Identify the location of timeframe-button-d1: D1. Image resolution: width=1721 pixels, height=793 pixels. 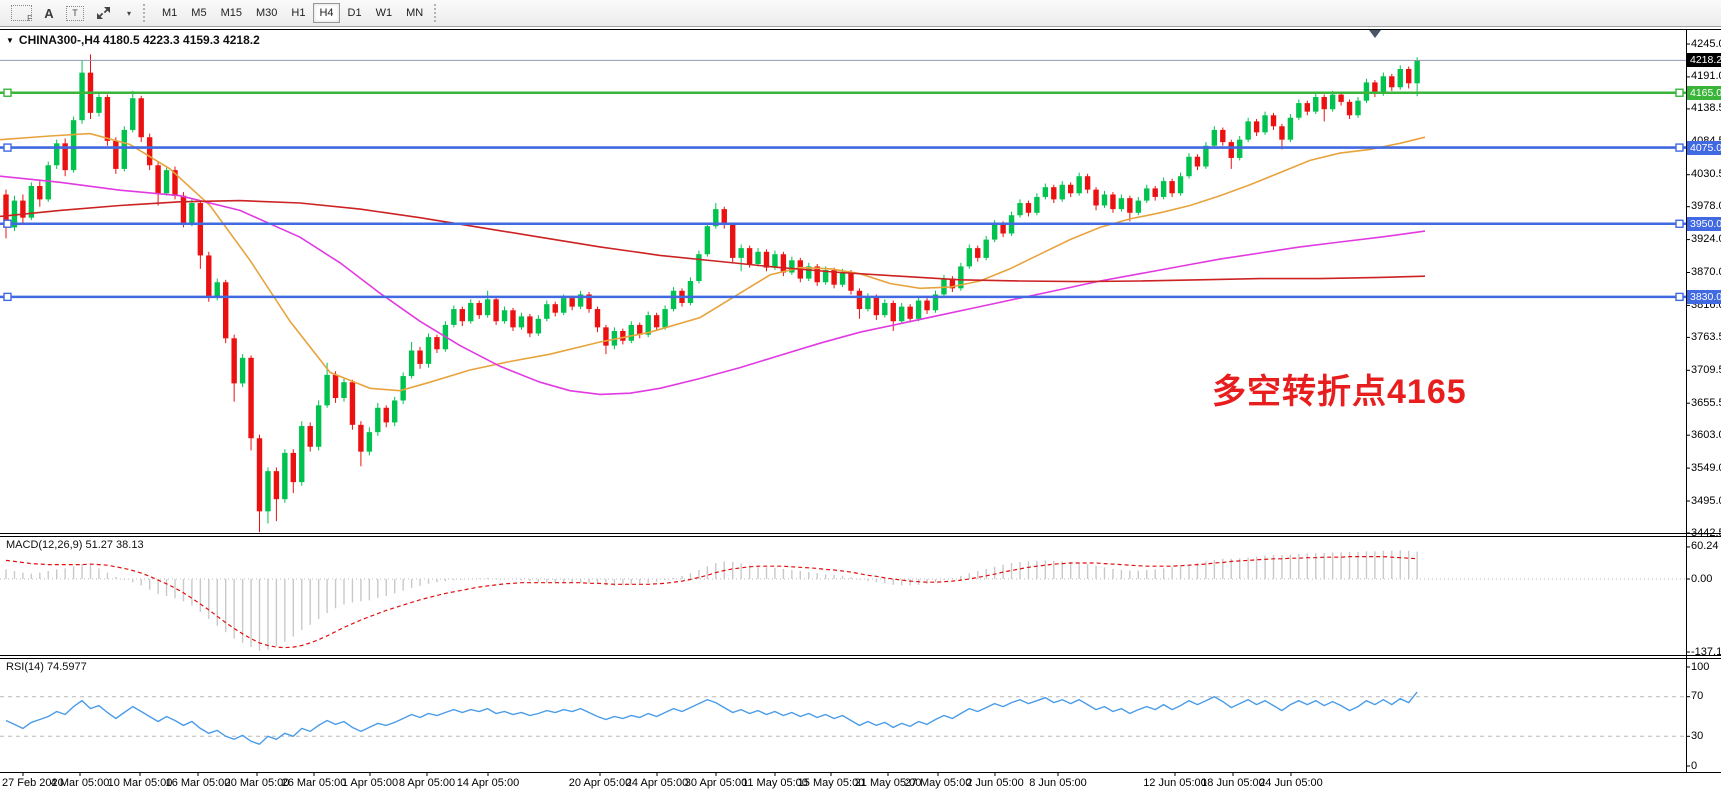
(354, 13).